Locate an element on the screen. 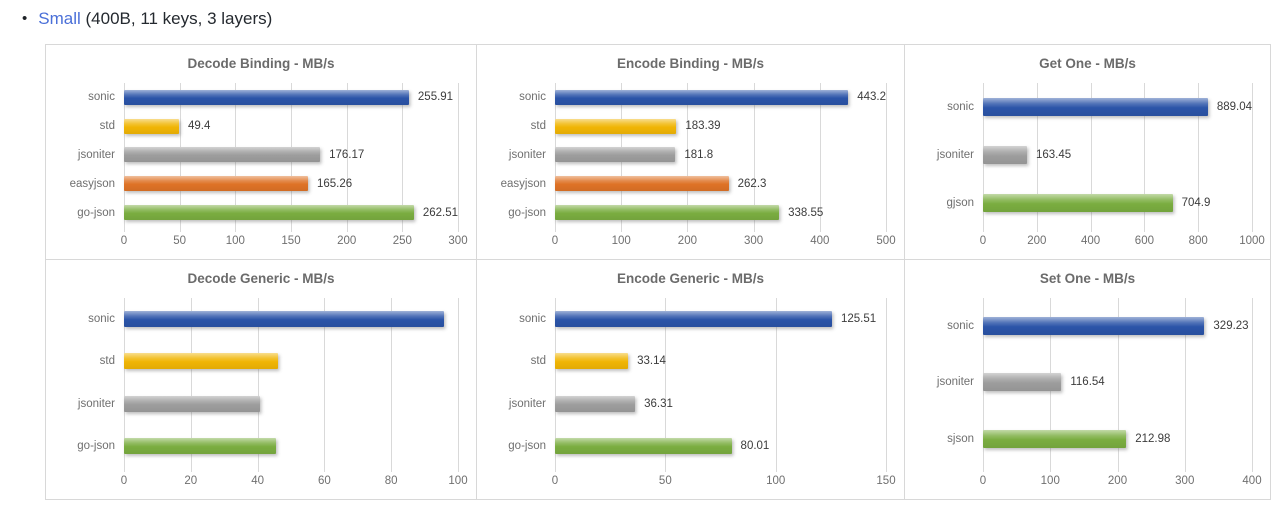  bar-row: 49.4 is located at coordinates (291, 126).